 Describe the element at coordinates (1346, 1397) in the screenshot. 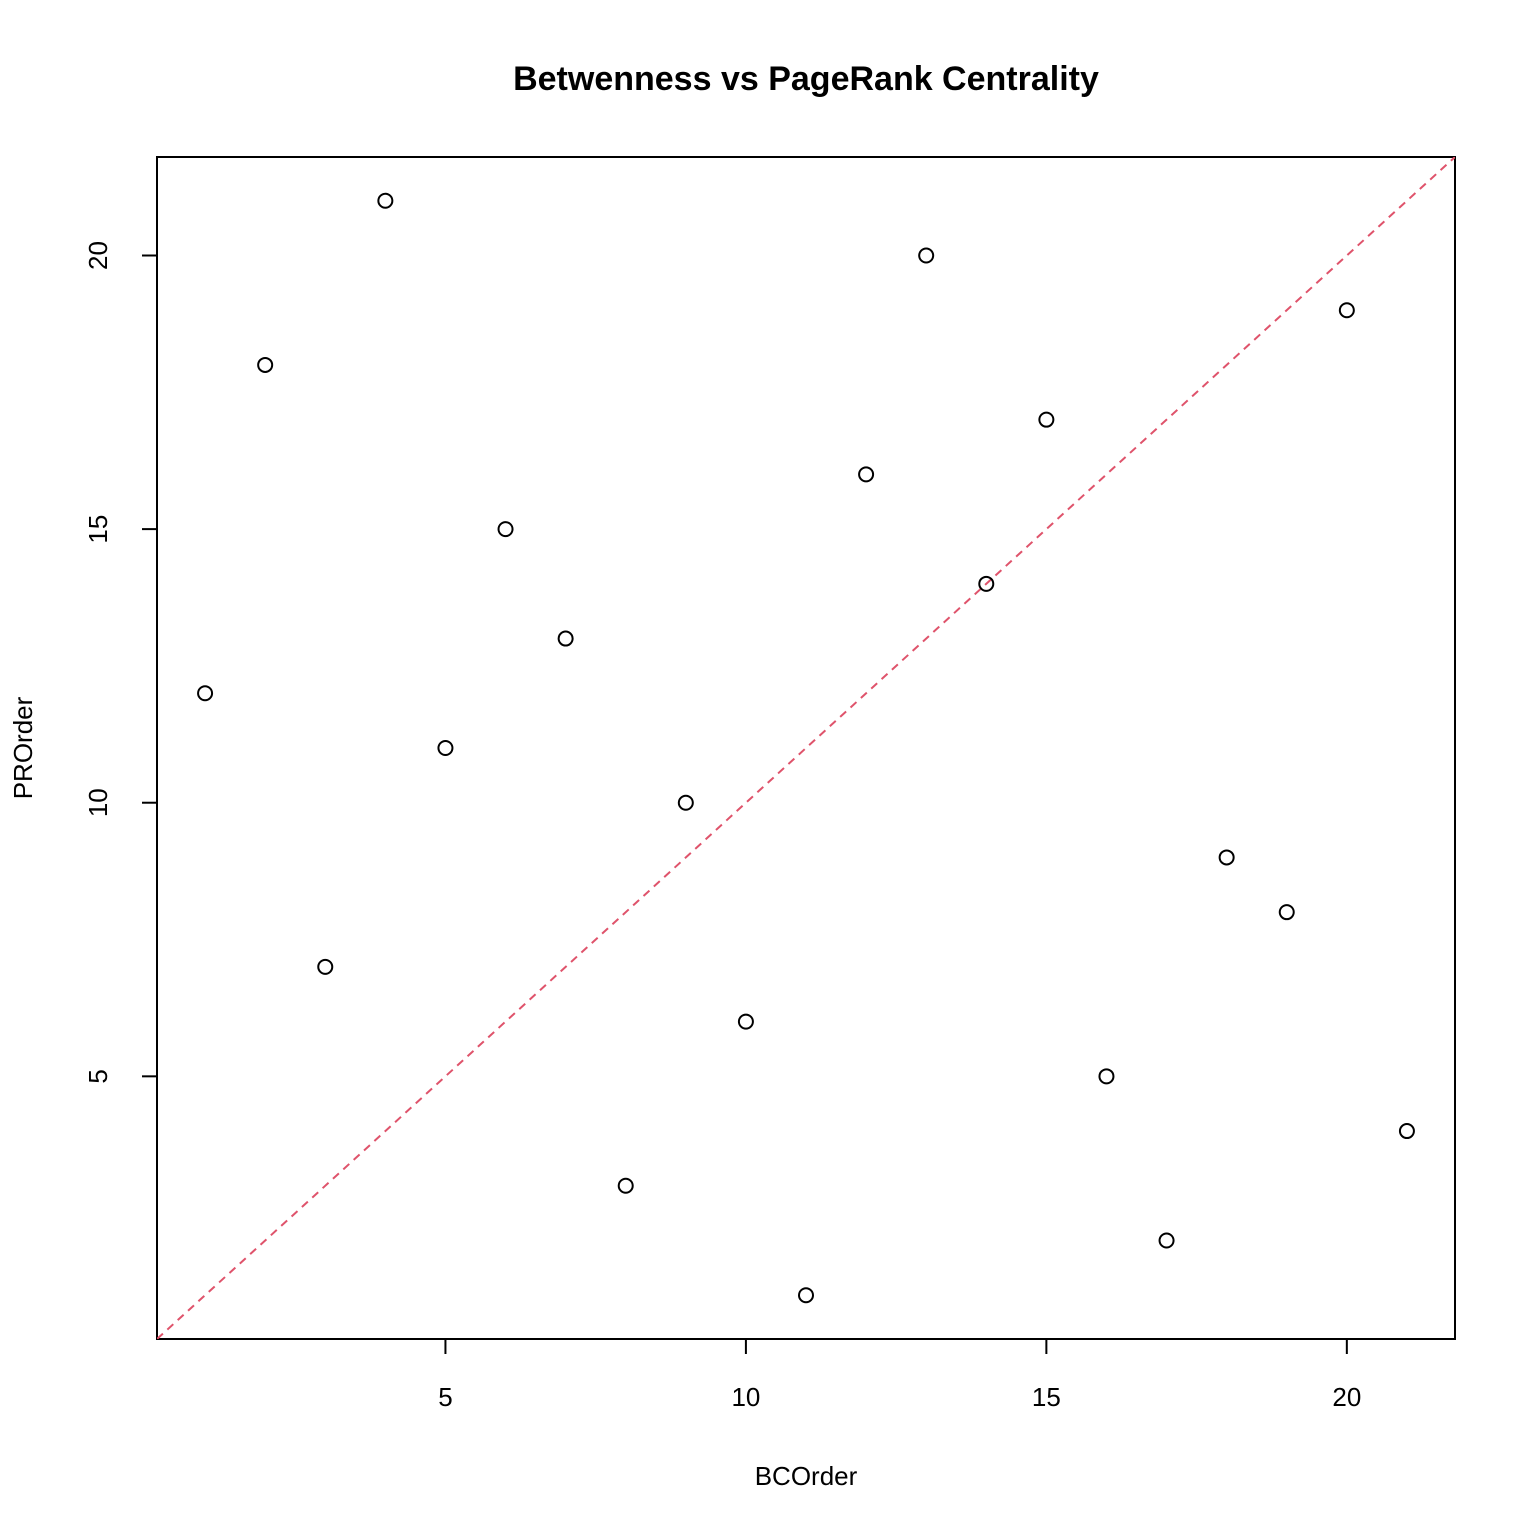

I see `x-tick-label: 20` at that location.